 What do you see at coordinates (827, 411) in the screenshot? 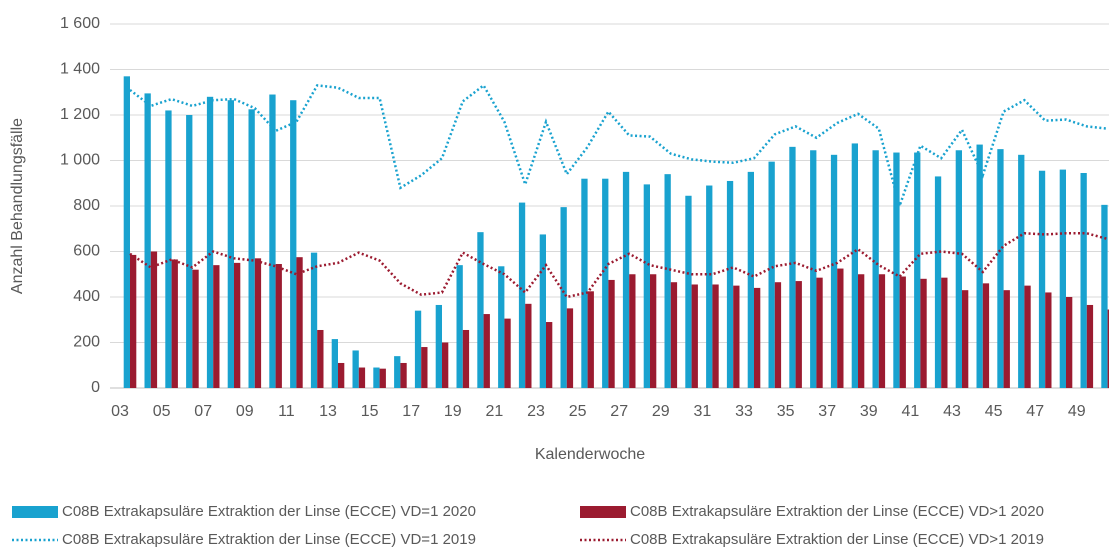
I see `x-tick-label: 37` at bounding box center [827, 411].